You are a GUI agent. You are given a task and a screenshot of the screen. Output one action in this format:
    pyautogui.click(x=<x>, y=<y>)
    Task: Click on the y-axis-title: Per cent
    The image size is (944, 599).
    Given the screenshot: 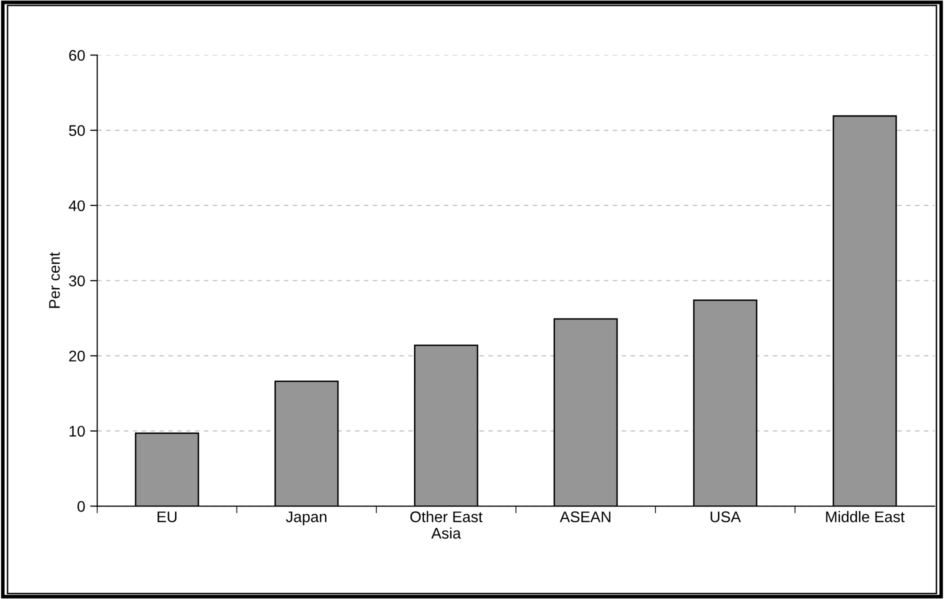 What is the action you would take?
    pyautogui.click(x=54, y=280)
    